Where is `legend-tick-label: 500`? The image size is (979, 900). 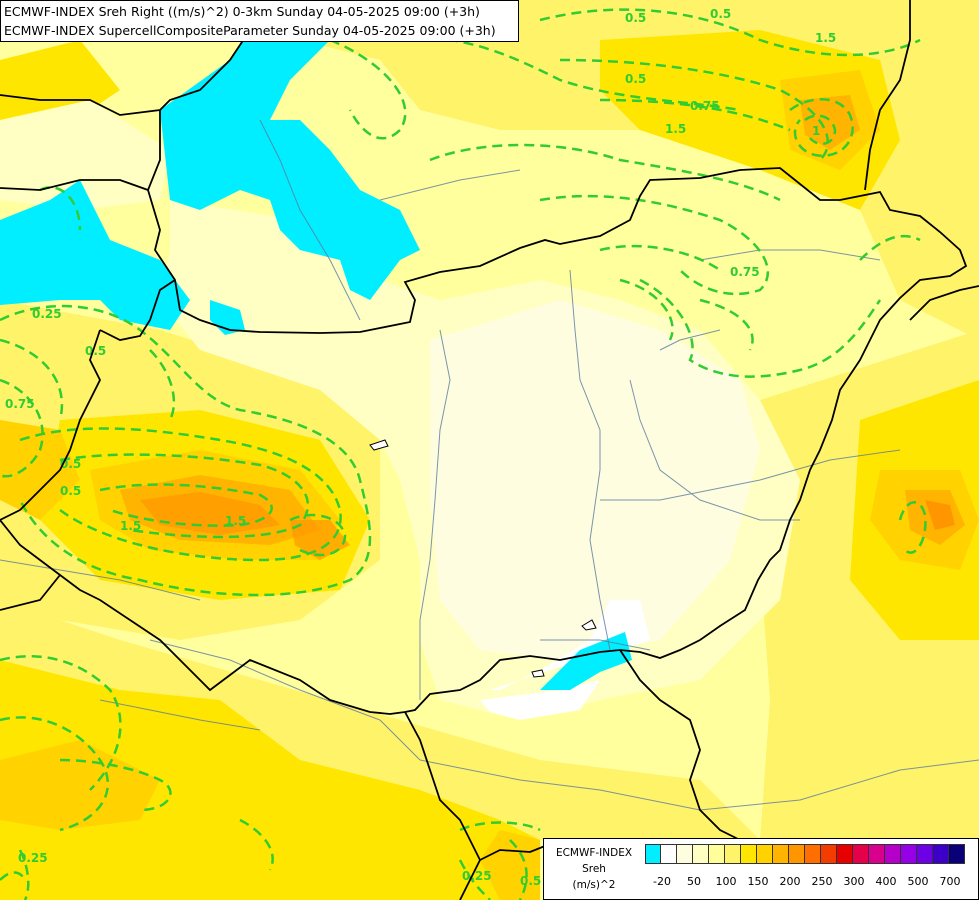
legend-tick-label: 500 is located at coordinates (918, 881).